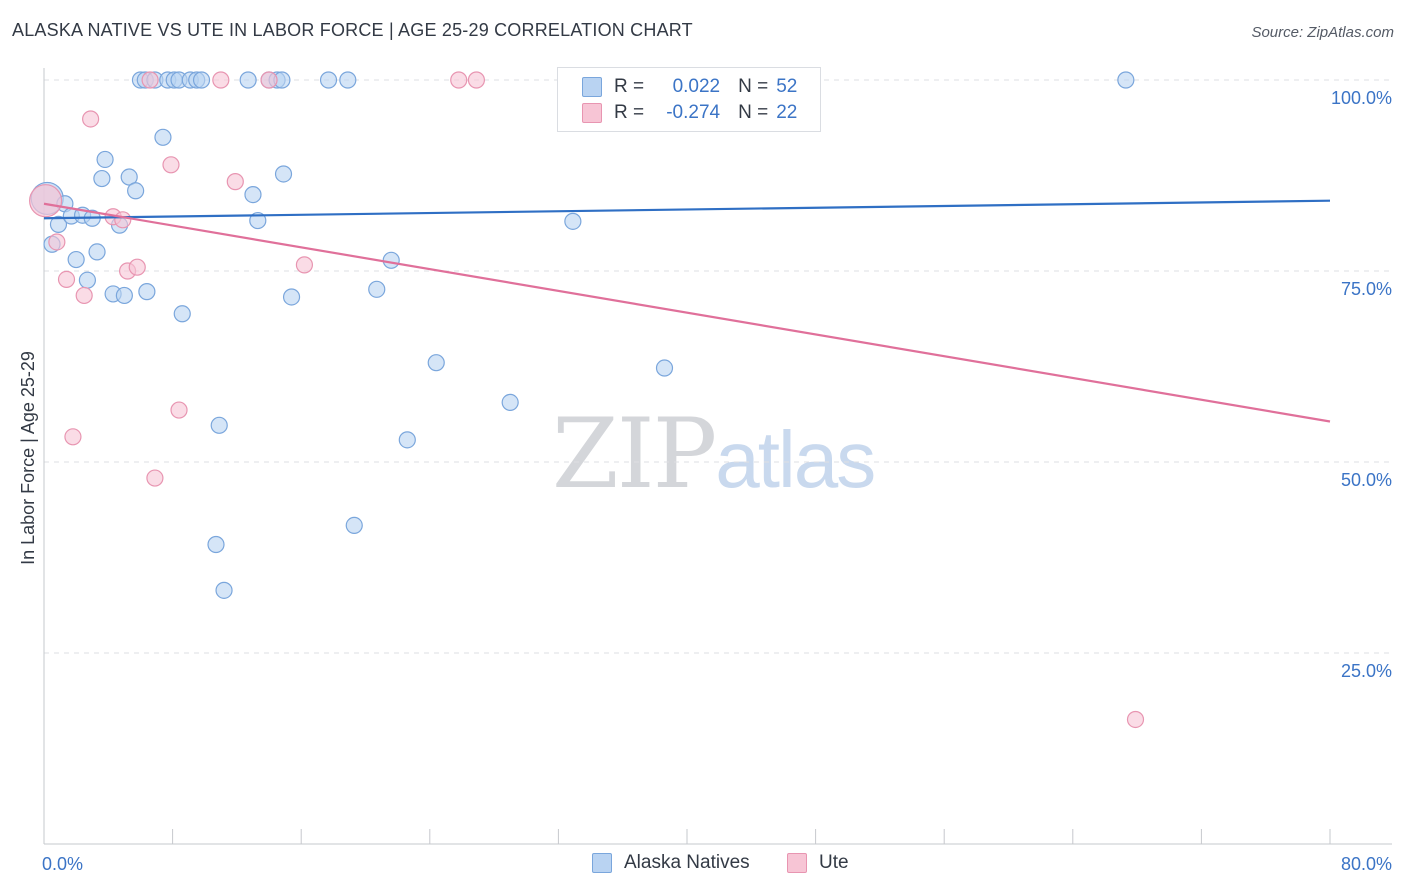 Image resolution: width=1406 pixels, height=892 pixels. Describe the element at coordinates (689, 99) in the screenshot. I see `stats-legend: R = 0.022 N = 52 R = -0.274 N = 22` at that location.